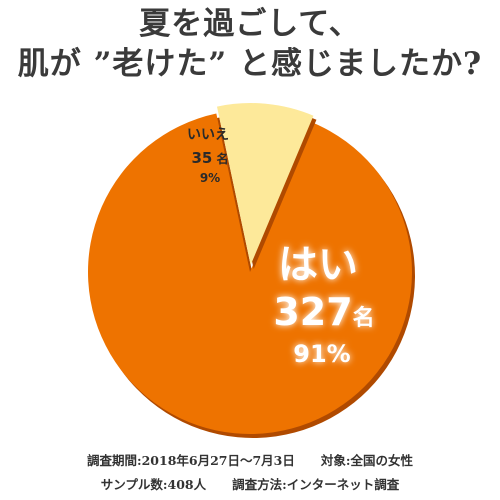 The width and height of the screenshot is (500, 500). Describe the element at coordinates (316, 484) in the screenshot. I see `survey-method: 調査方法:インターネット調査` at that location.